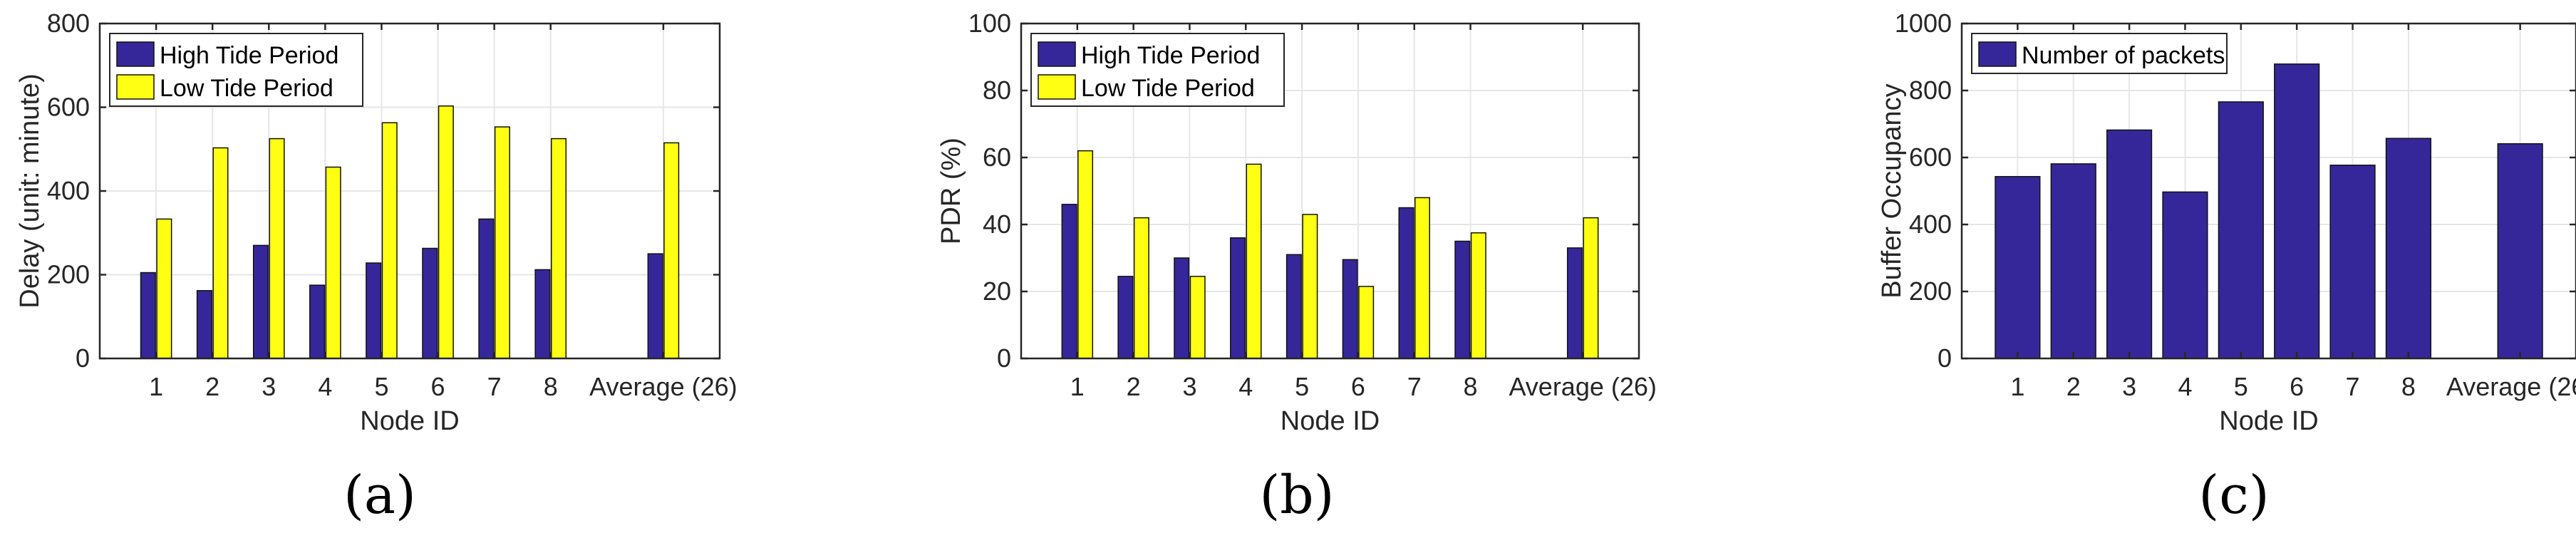  I want to click on y-tick-label: 40, so click(997, 224).